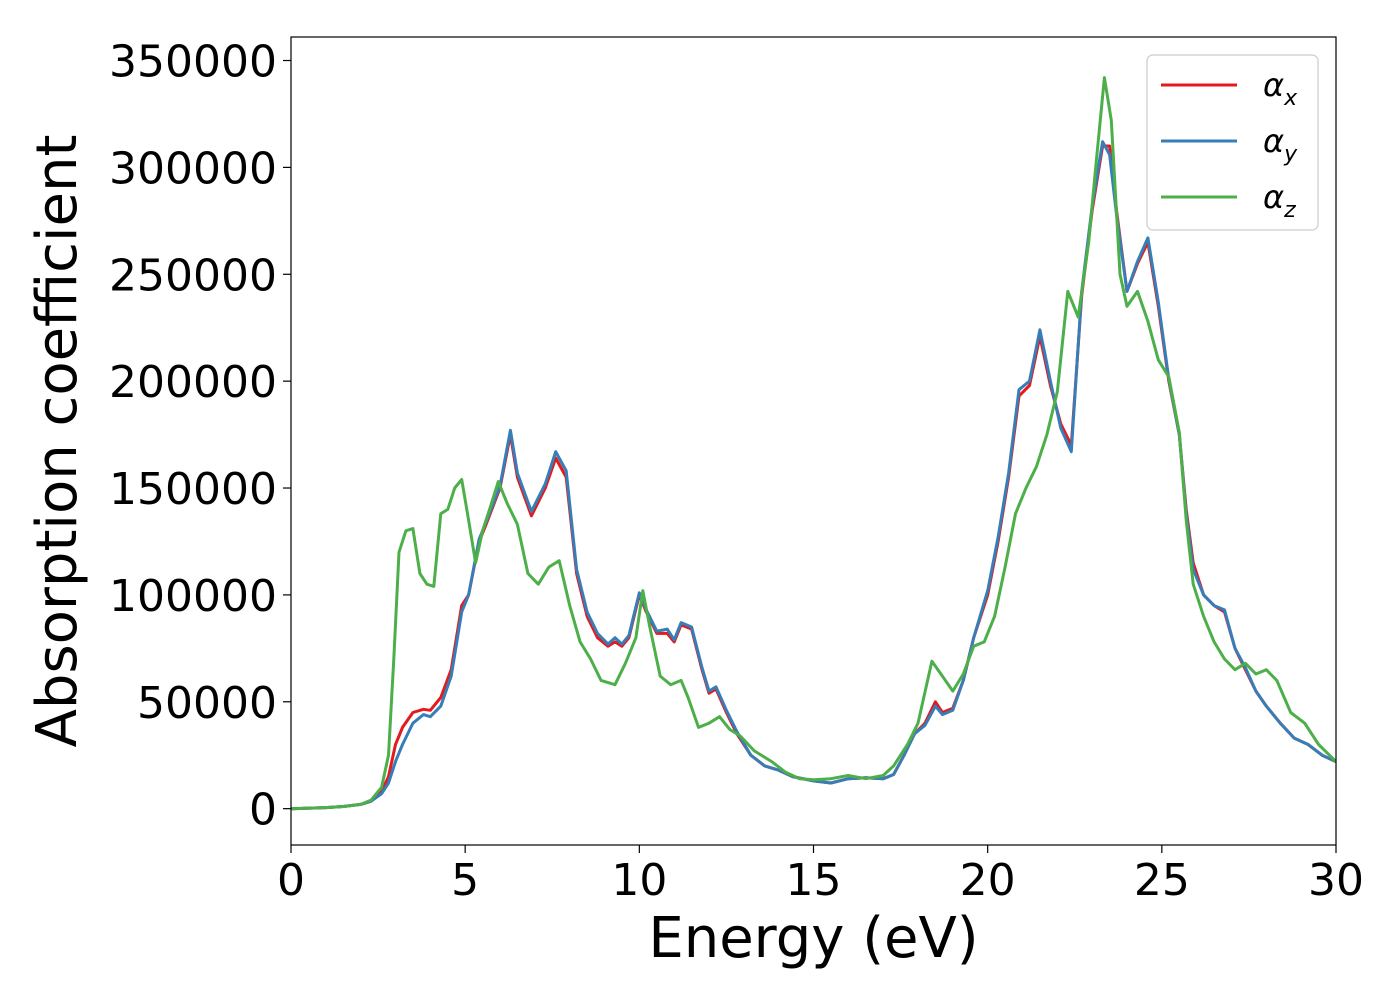 Image resolution: width=1400 pixels, height=1000 pixels. Describe the element at coordinates (193, 168) in the screenshot. I see `y-tick-label: 300000` at that location.